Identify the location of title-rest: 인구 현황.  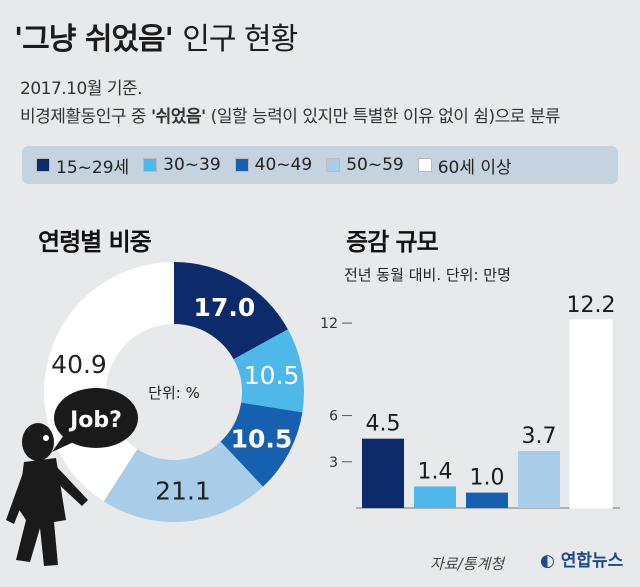
(240, 39).